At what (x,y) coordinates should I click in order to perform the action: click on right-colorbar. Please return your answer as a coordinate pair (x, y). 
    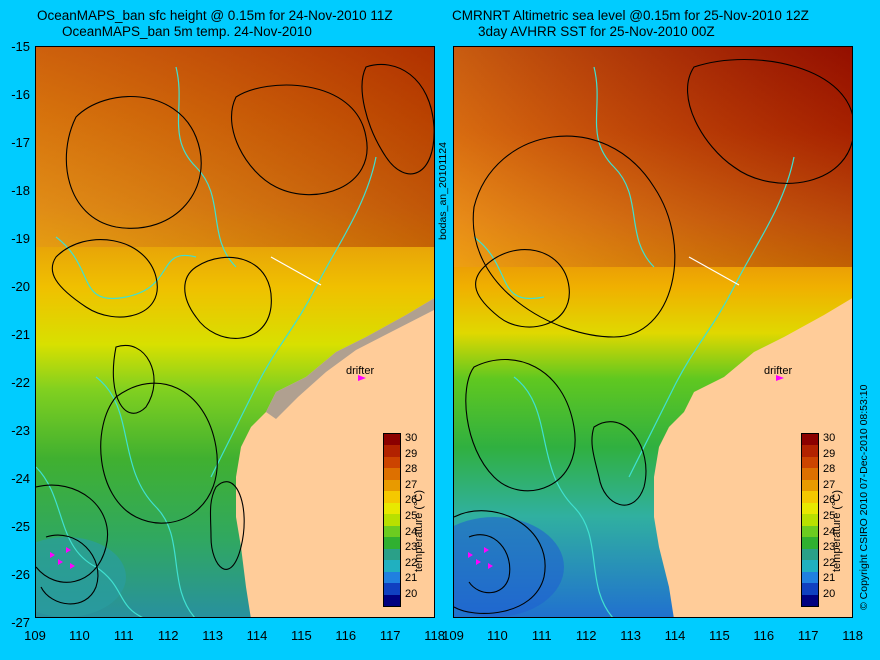
    Looking at the image, I should click on (810, 520).